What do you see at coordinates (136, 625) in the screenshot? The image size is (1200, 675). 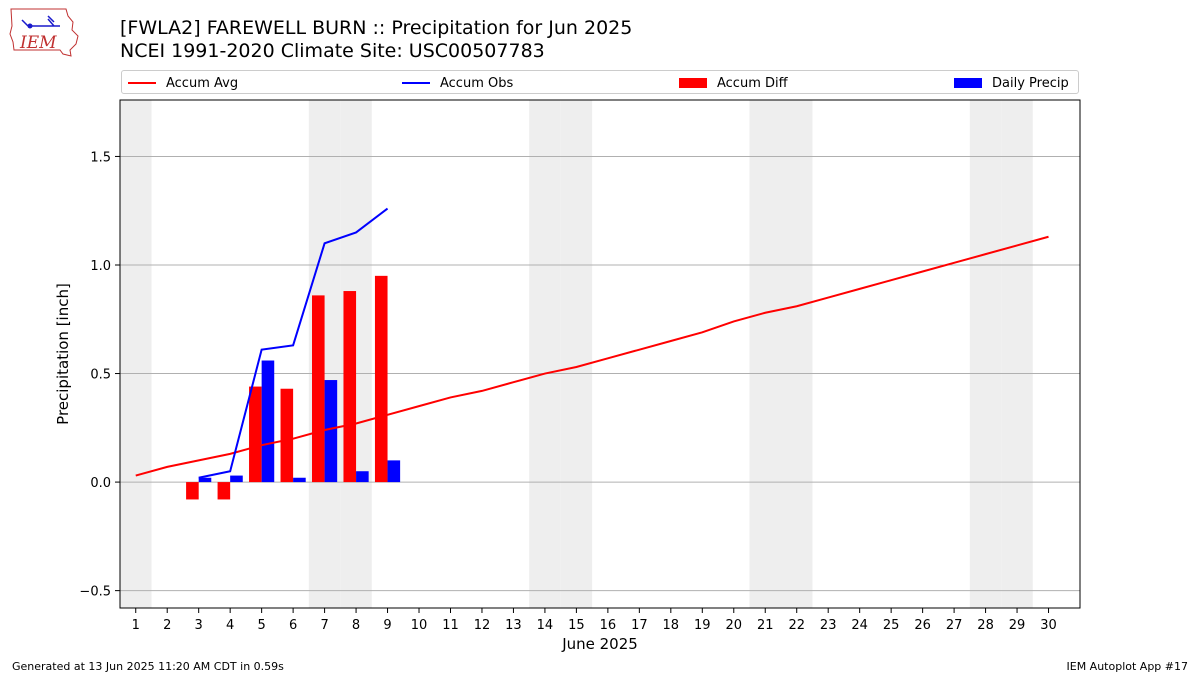 I see `x-tick-label-1: 1` at bounding box center [136, 625].